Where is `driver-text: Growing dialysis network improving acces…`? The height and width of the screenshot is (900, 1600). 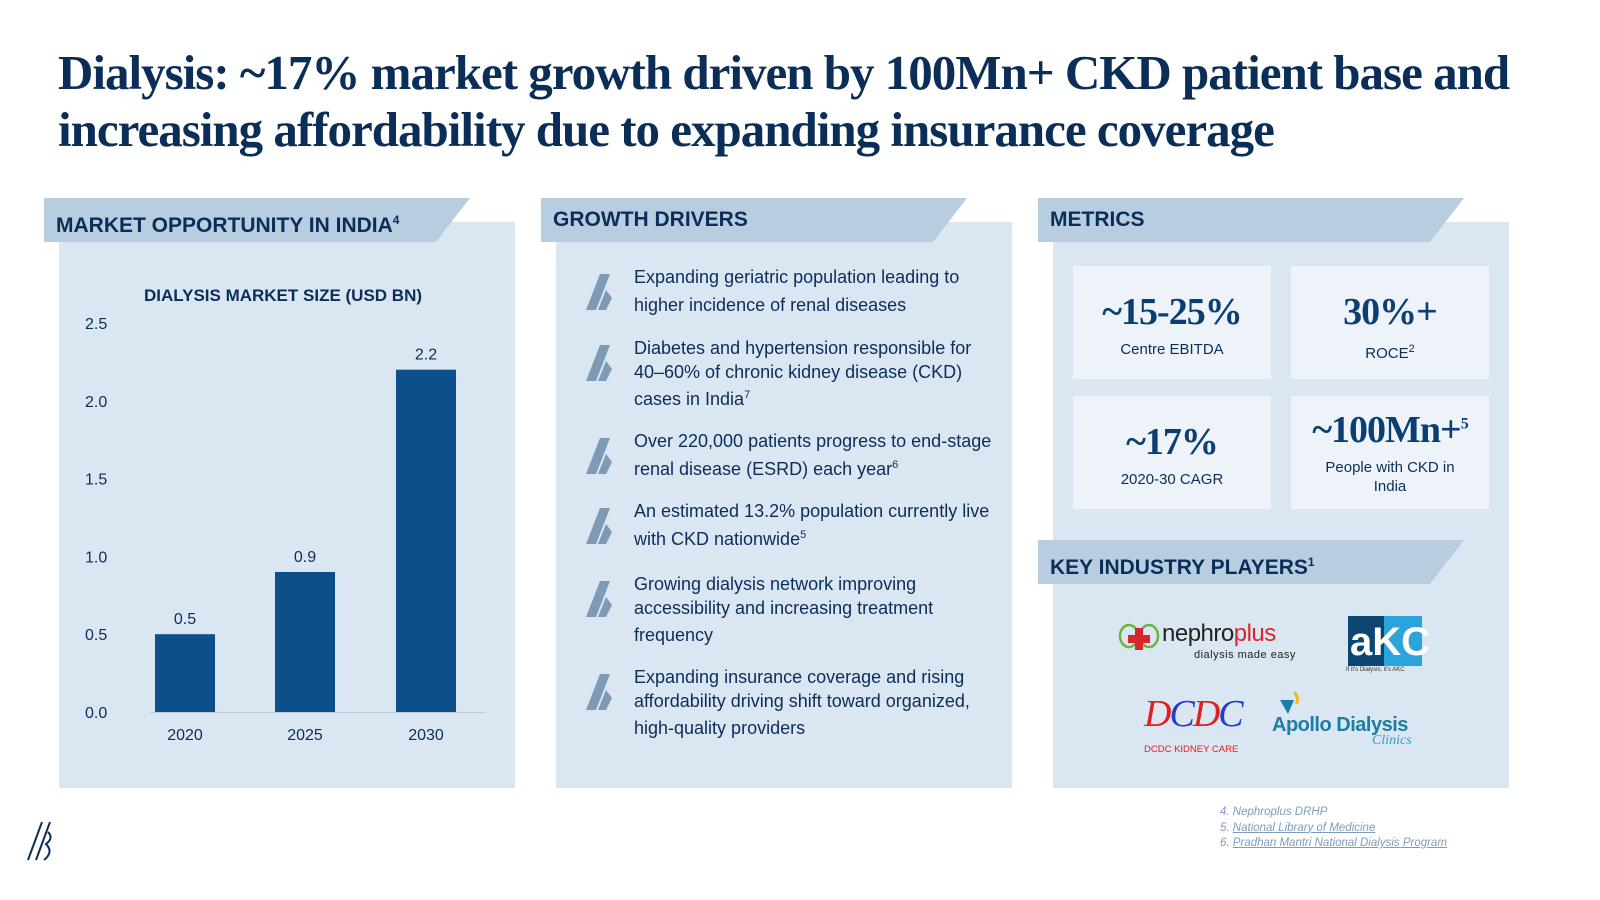
driver-text: Growing dialysis network improving acces… is located at coordinates (784, 609).